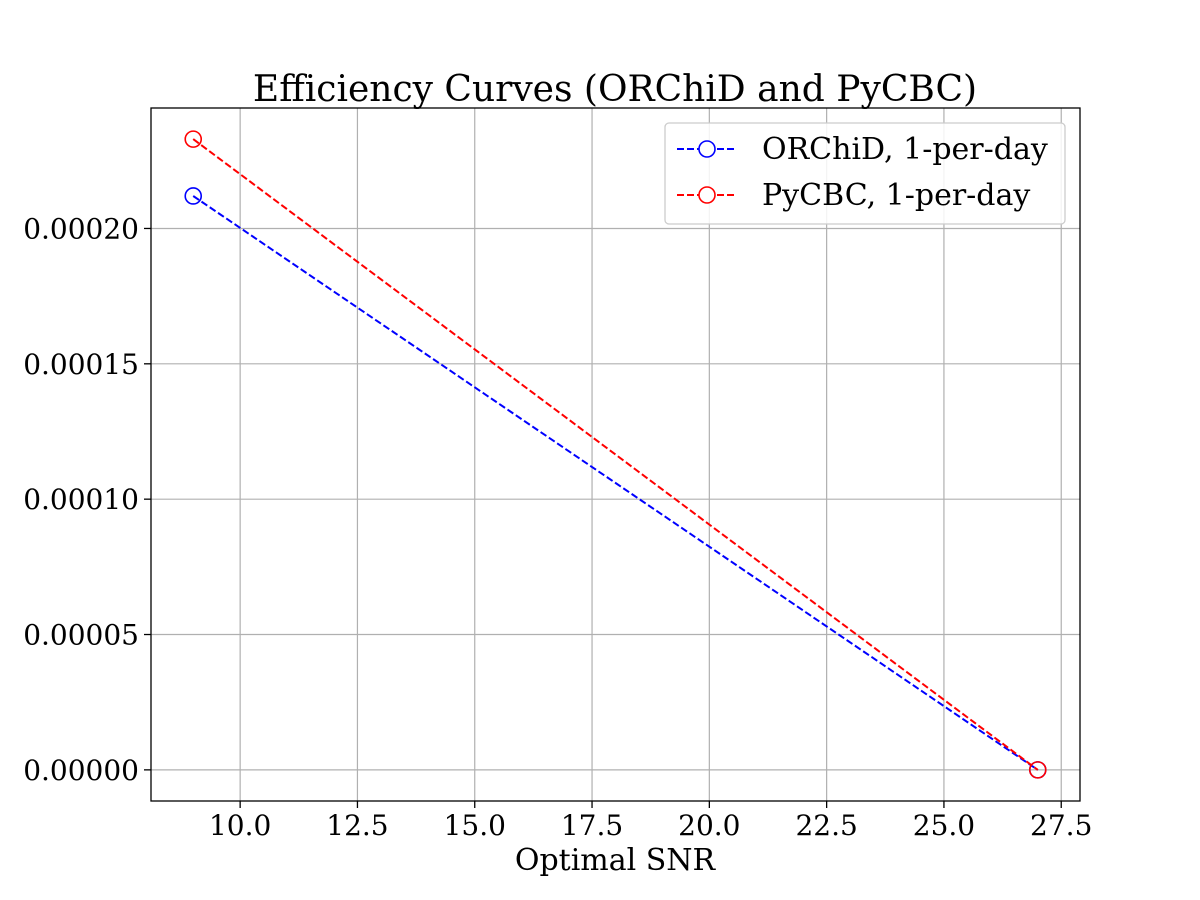 The height and width of the screenshot is (900, 1200). Describe the element at coordinates (240, 825) in the screenshot. I see `x-tick-label: 10.0` at that location.